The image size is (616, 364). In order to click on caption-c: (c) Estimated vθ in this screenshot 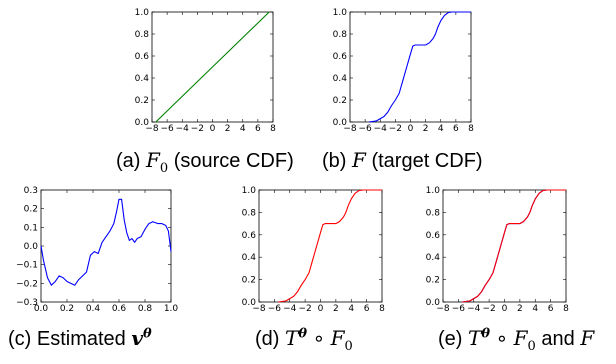, I will do `click(80, 338)`.